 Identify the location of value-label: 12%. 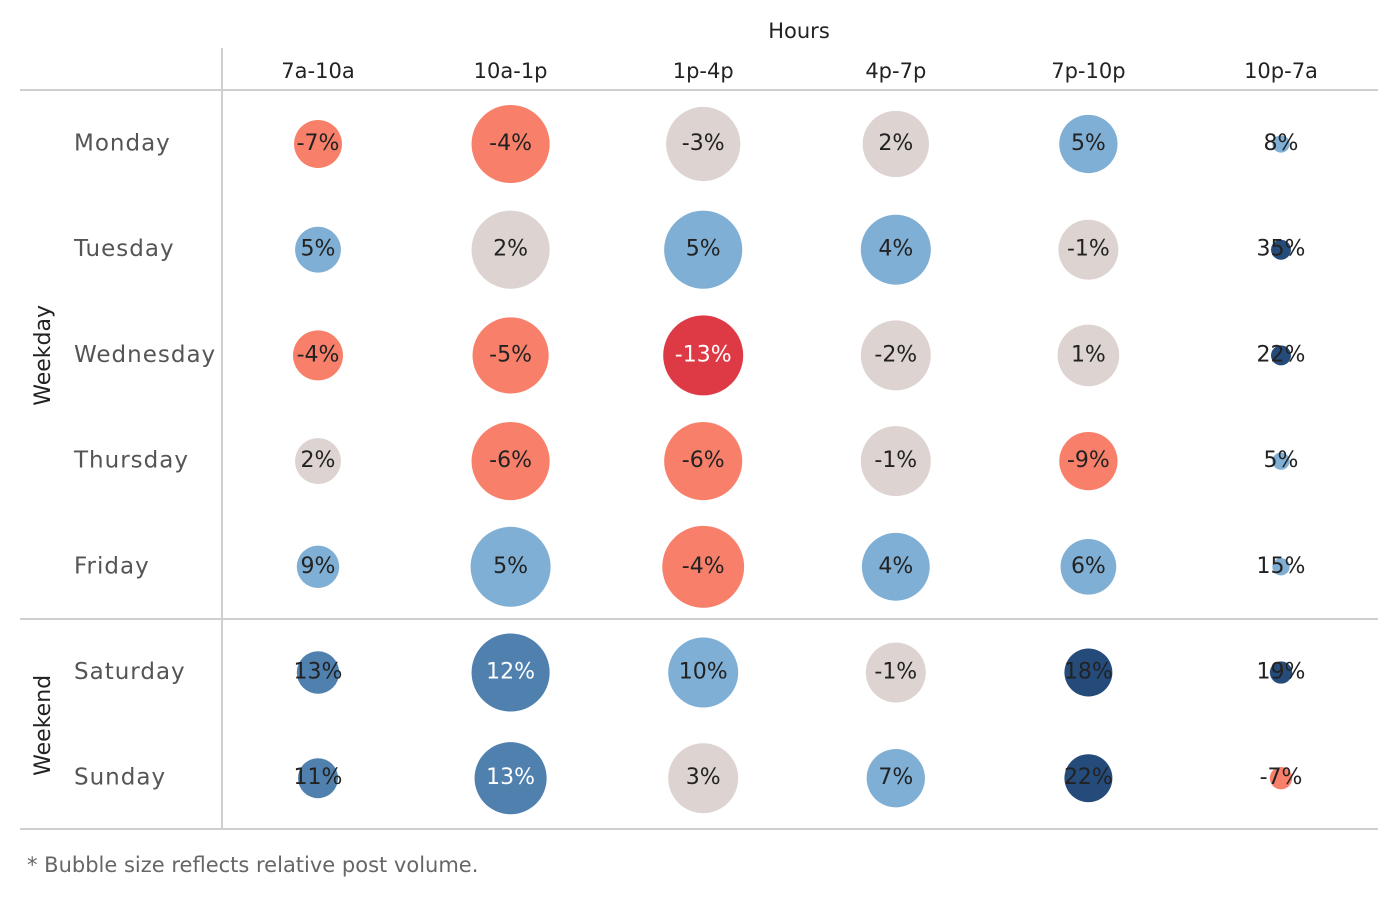
(510, 672).